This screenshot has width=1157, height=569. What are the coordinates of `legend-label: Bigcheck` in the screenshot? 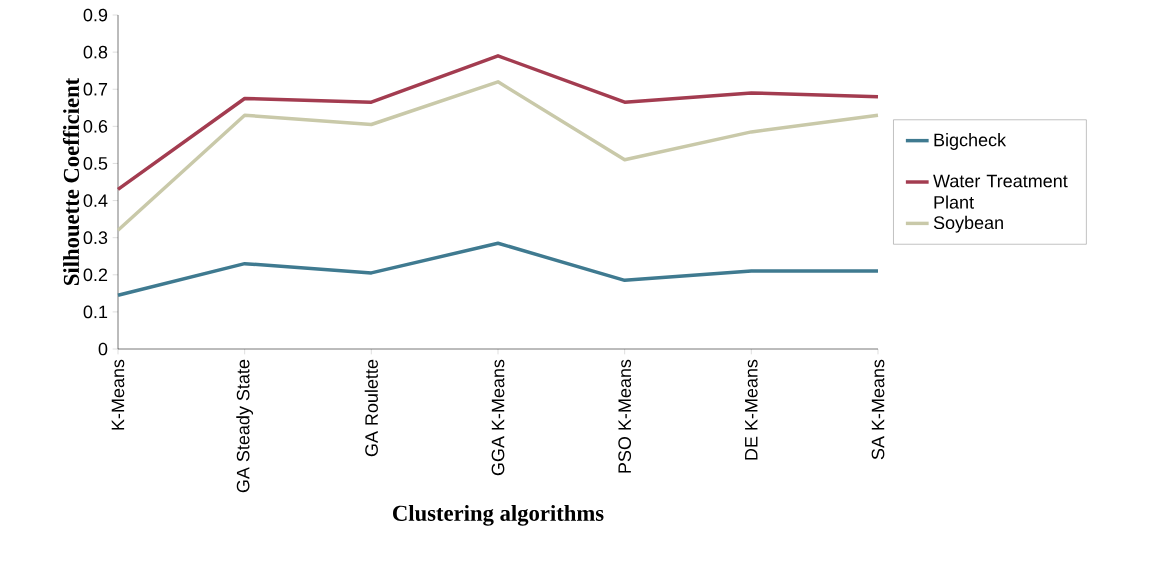 It's located at (970, 141).